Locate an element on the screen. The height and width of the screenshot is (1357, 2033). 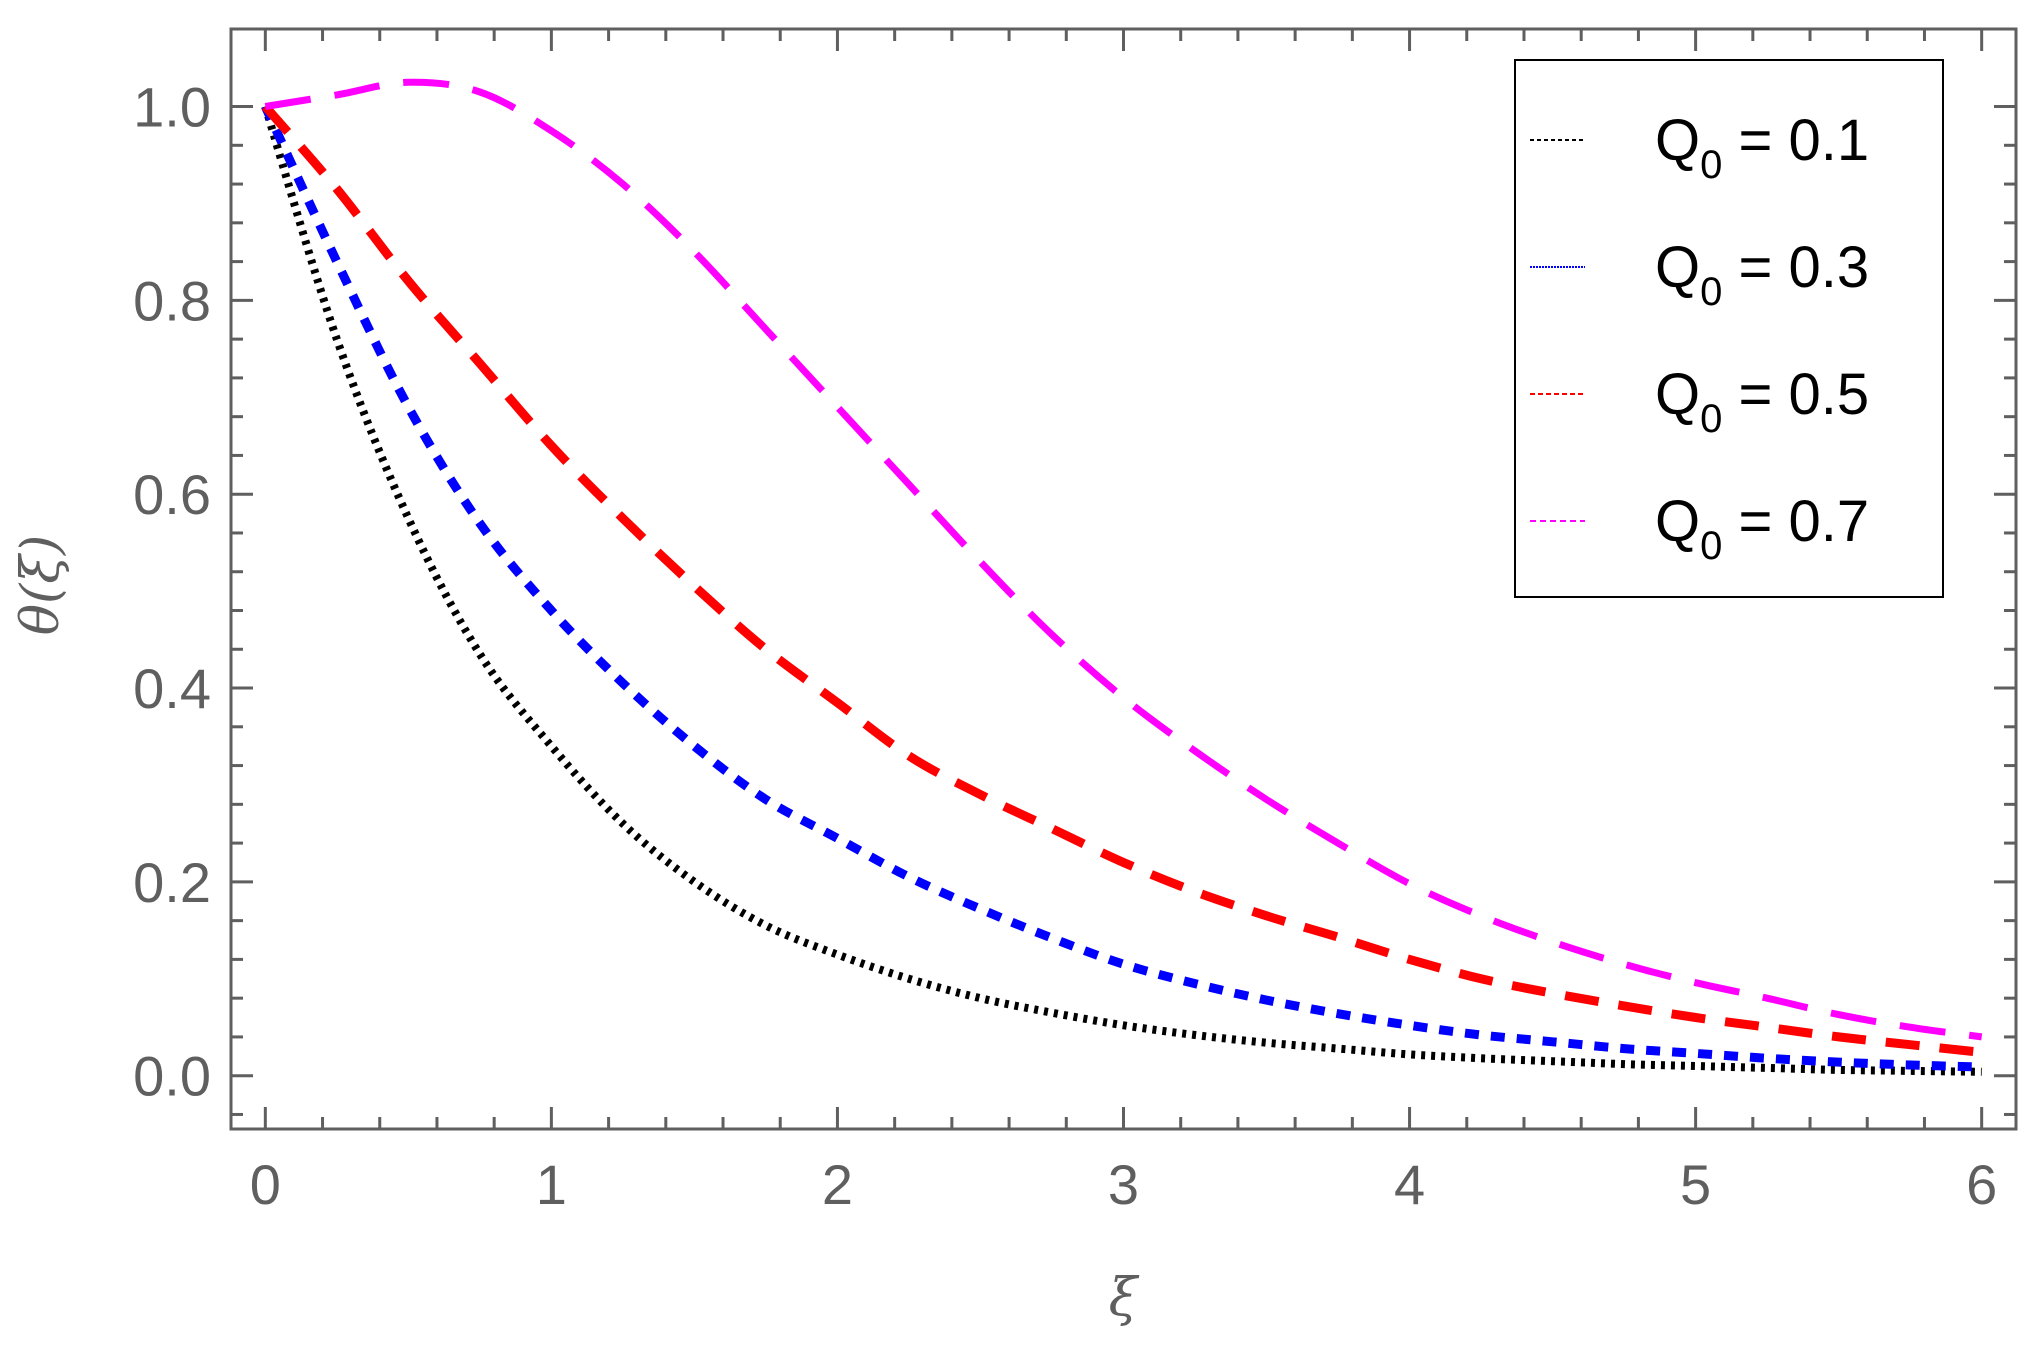
y-tick-label: 1.0 is located at coordinates (172, 107).